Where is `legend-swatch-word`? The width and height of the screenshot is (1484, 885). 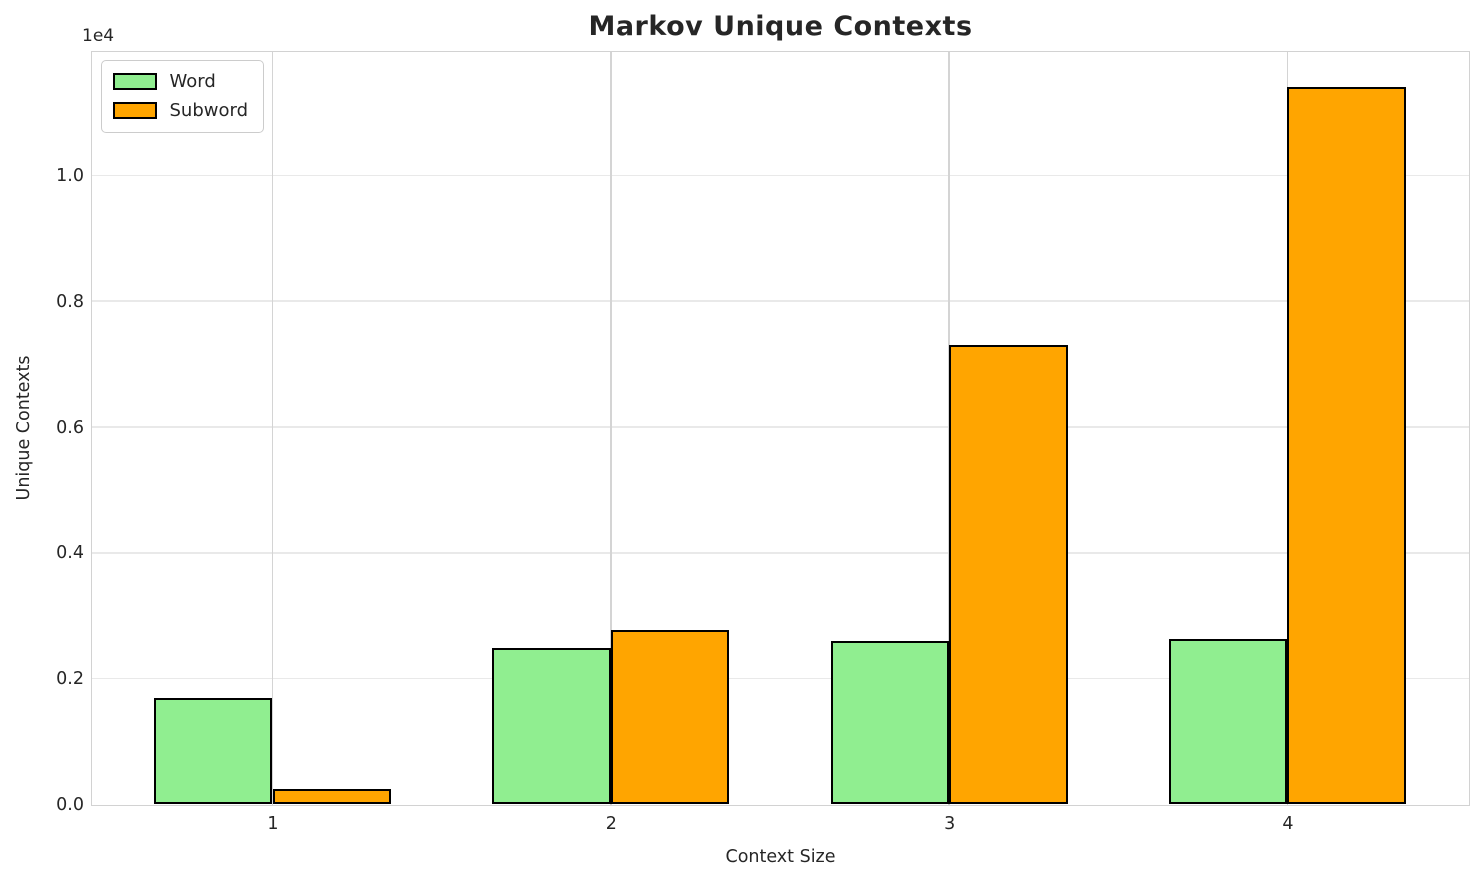
legend-swatch-word is located at coordinates (134, 81).